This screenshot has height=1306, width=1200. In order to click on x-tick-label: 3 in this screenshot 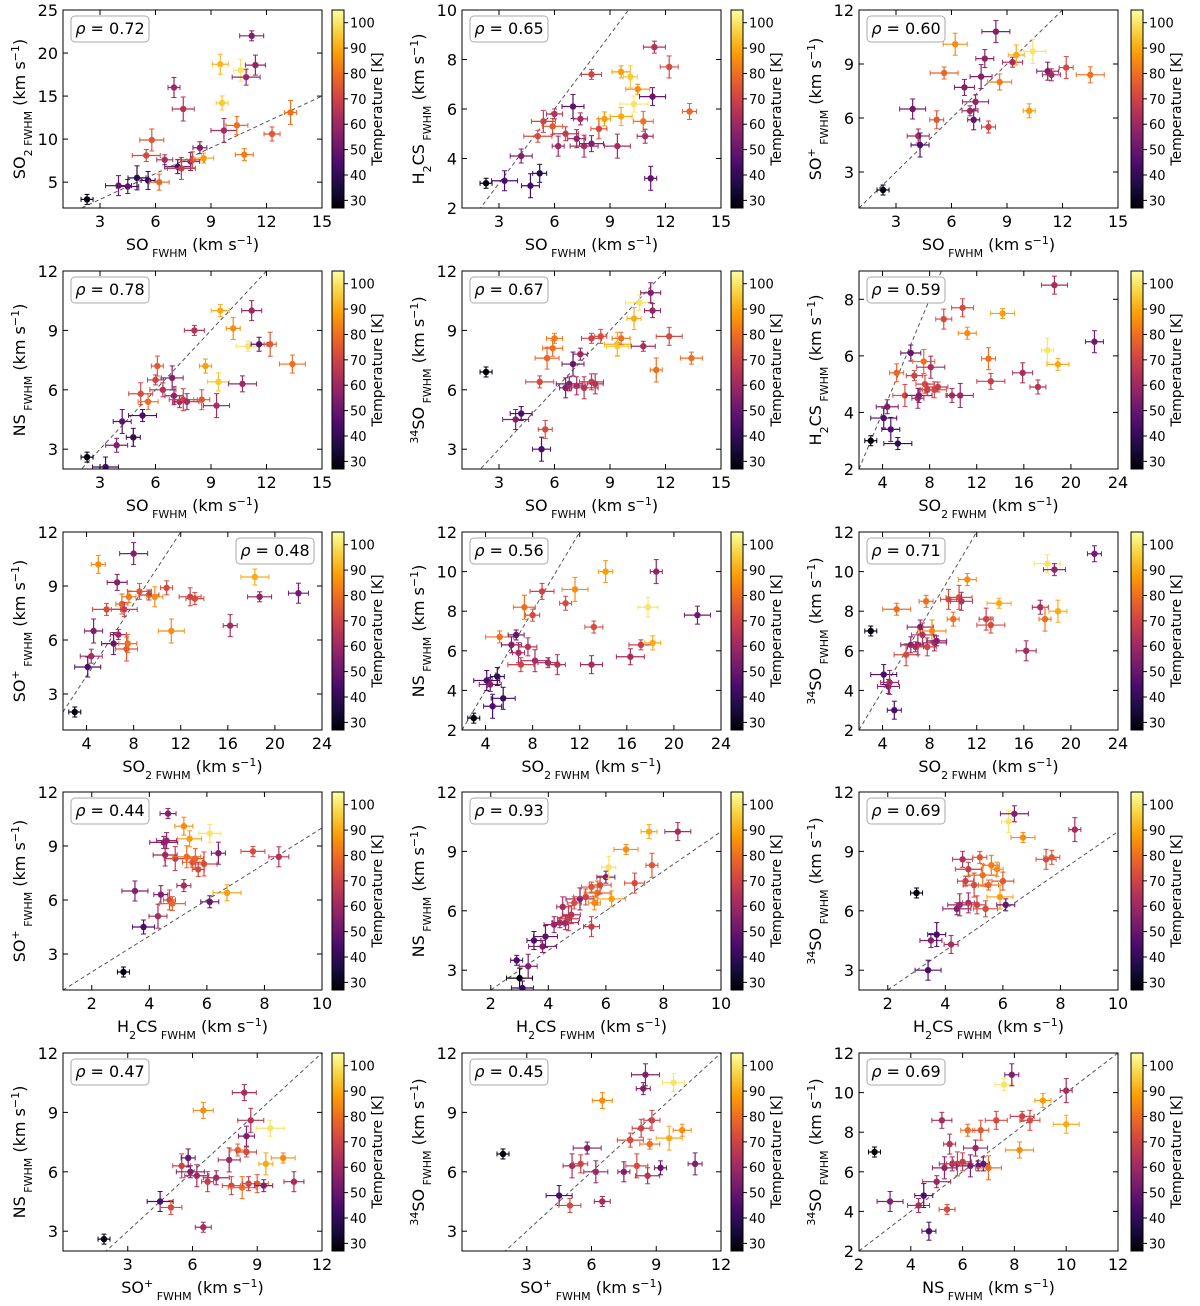, I will do `click(499, 221)`.